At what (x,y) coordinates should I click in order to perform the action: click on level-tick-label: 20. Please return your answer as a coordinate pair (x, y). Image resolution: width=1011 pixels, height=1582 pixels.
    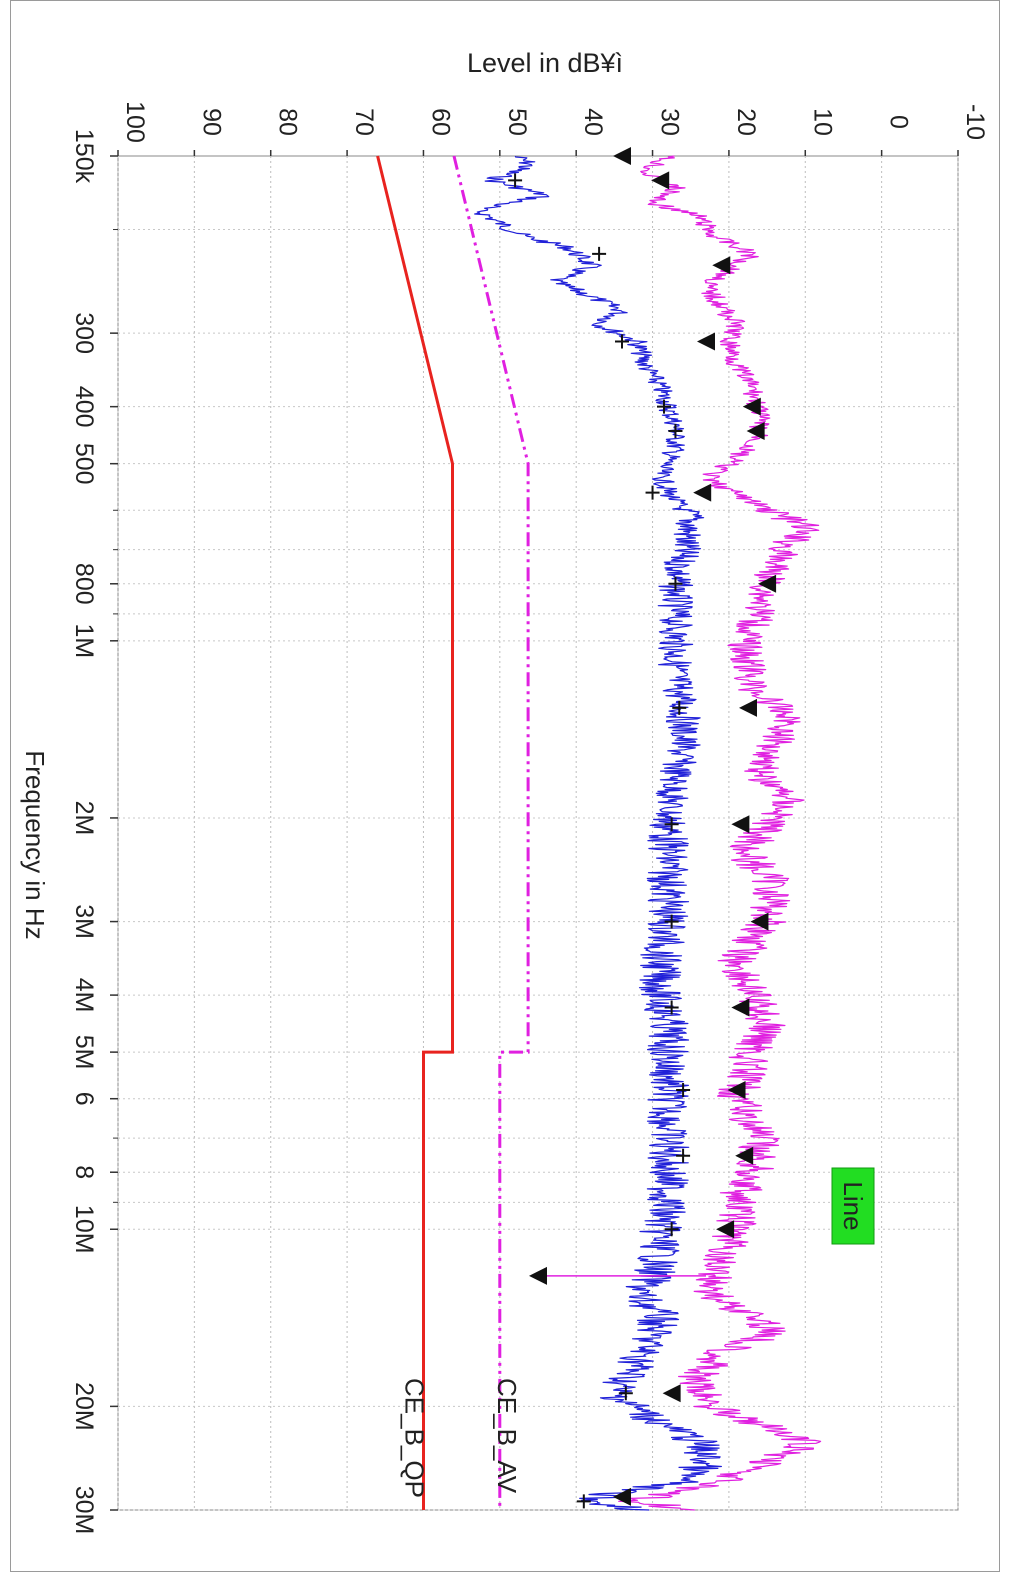
    Looking at the image, I should click on (746, 122).